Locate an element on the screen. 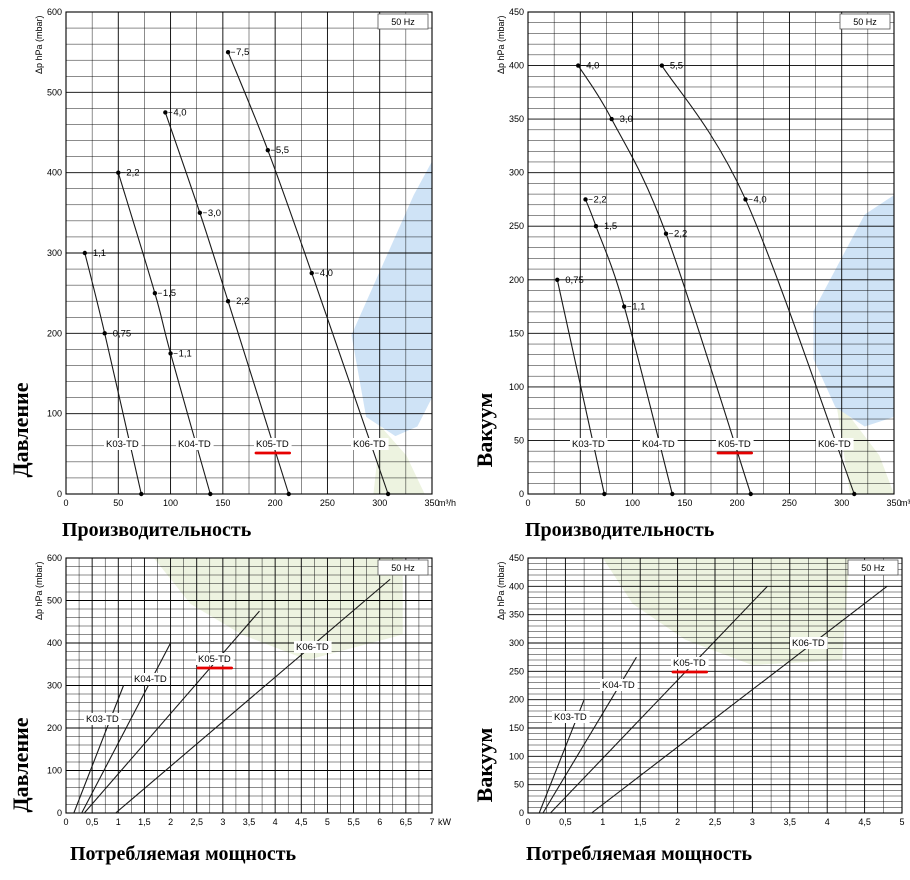  x-tick-label: 50 is located at coordinates (118, 503).